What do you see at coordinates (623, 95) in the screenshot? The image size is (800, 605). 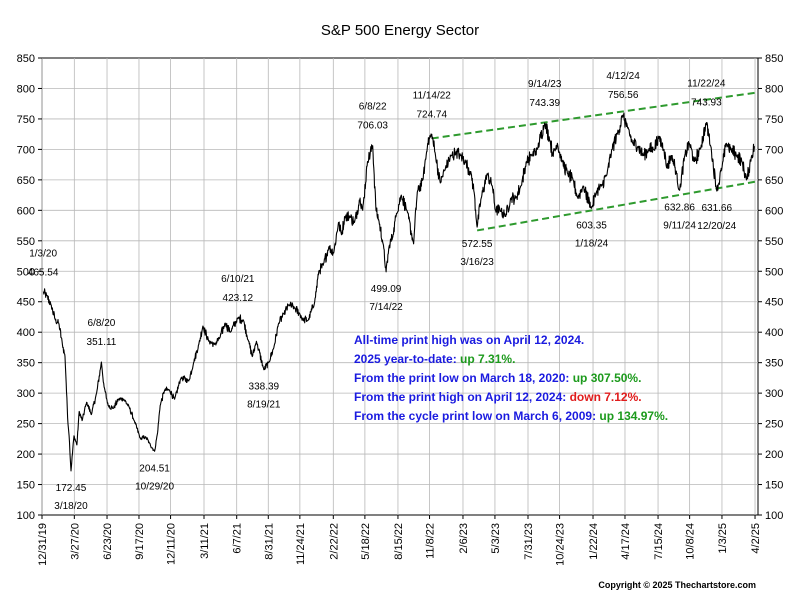 I see `annotation-value: 756.56` at bounding box center [623, 95].